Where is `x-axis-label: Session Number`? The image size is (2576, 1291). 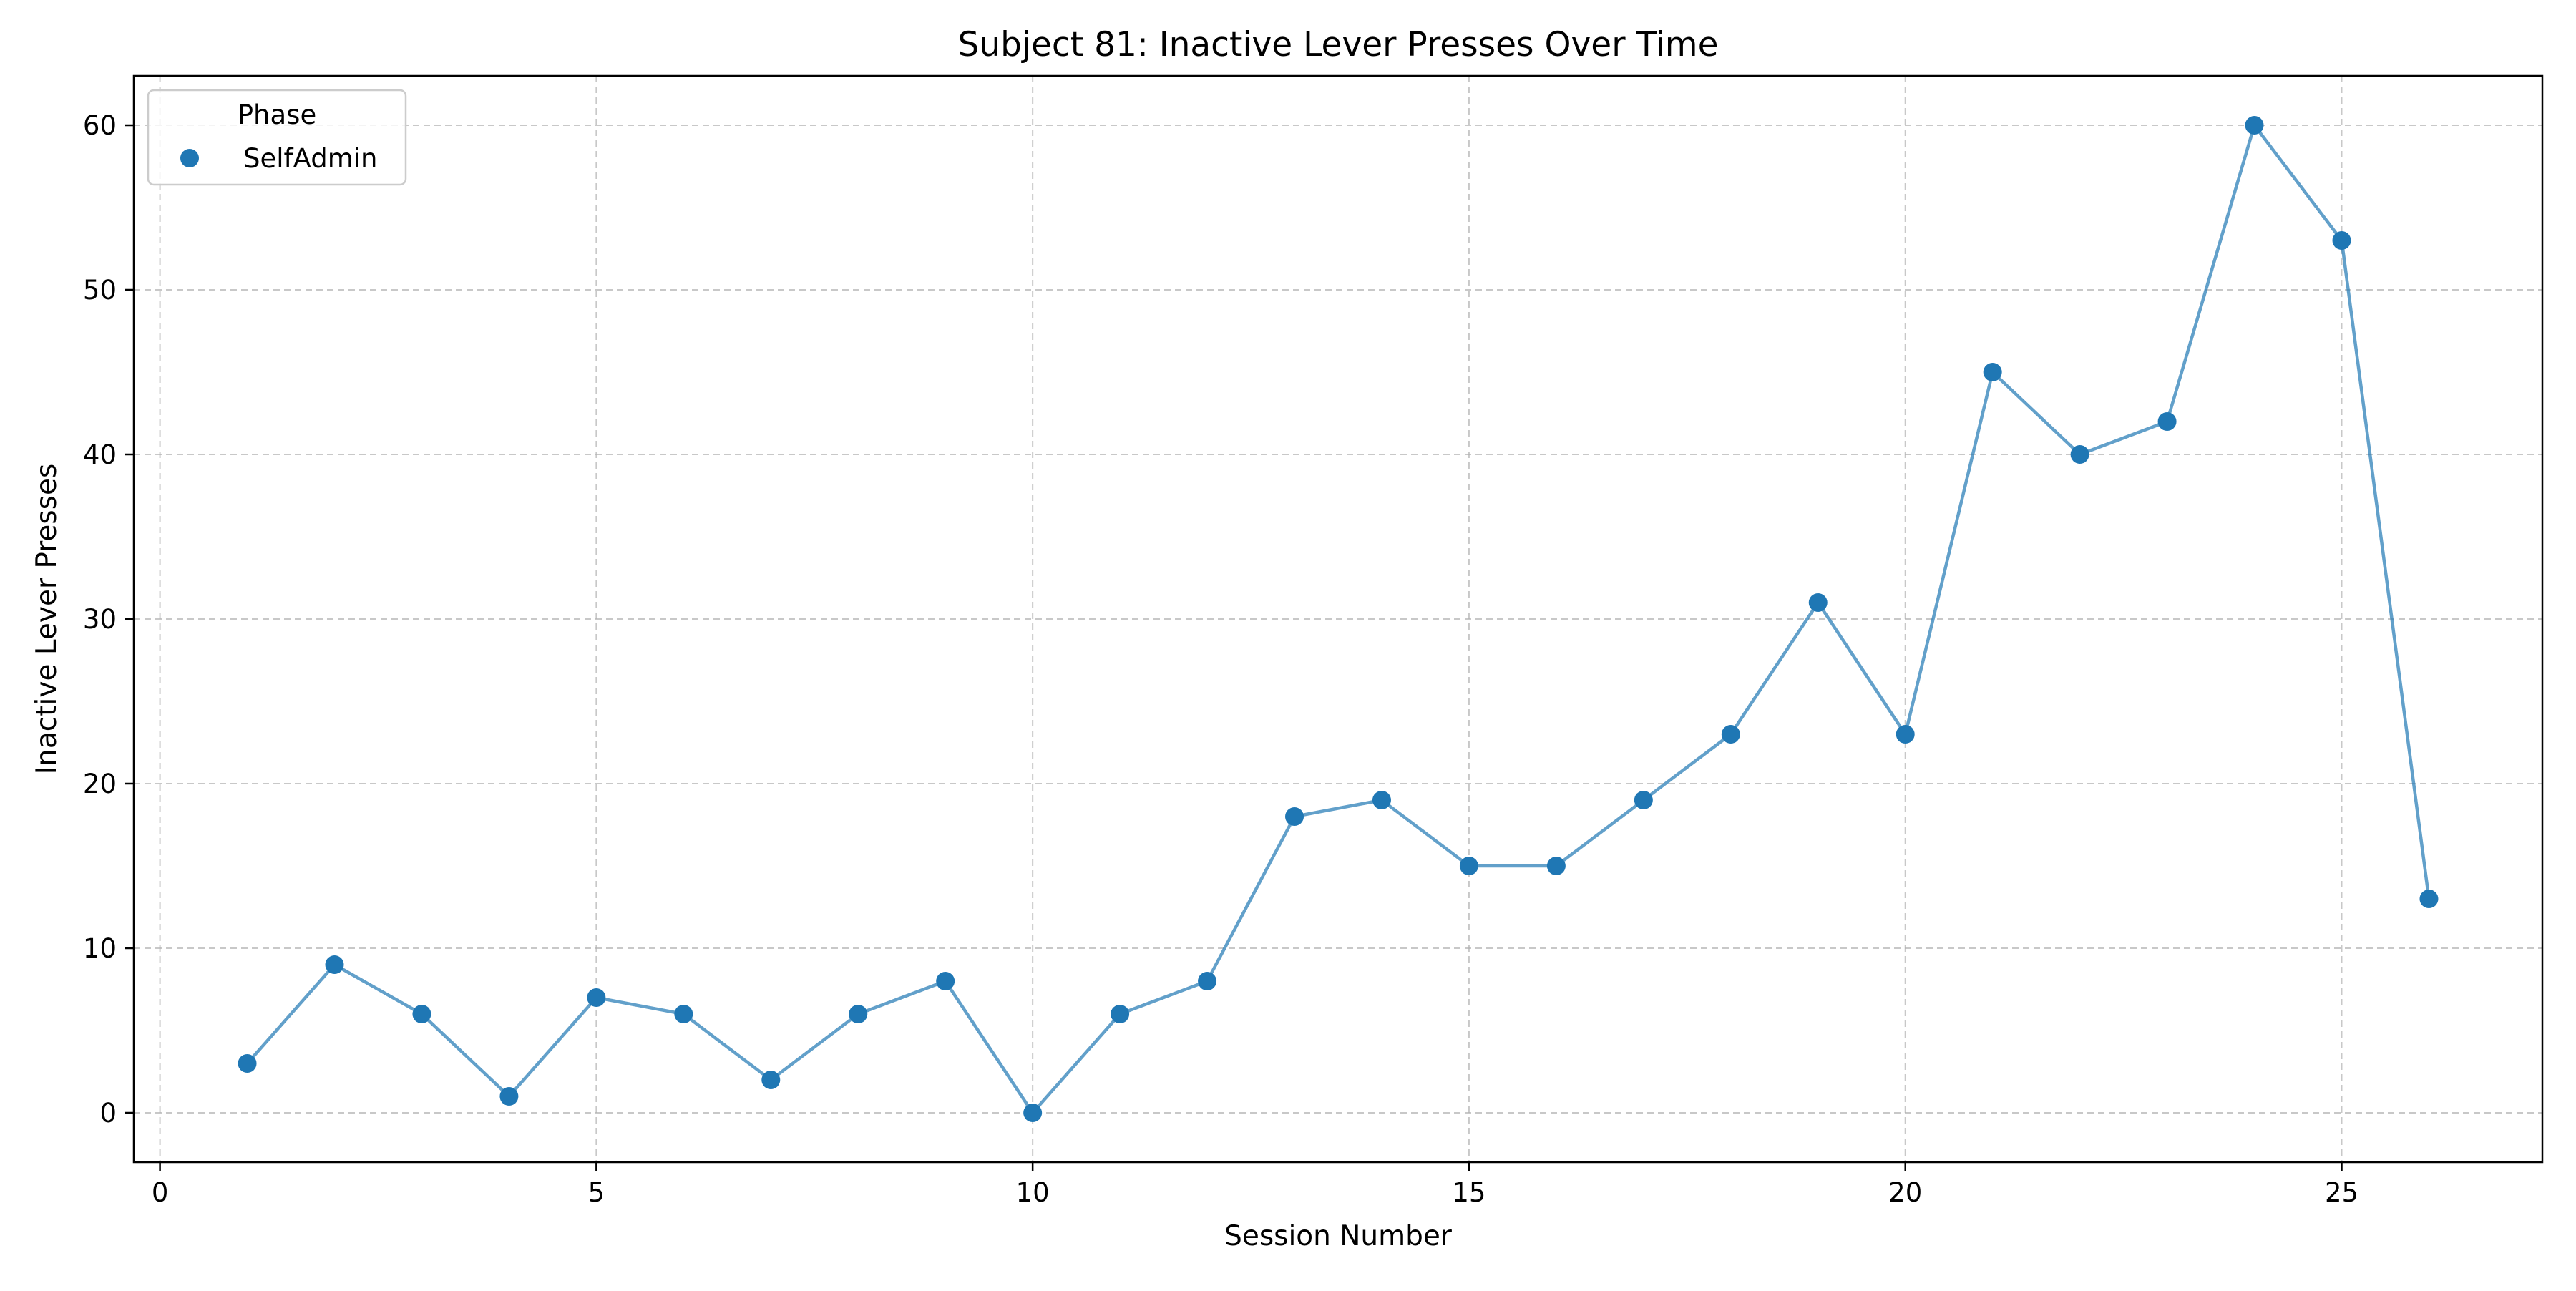
x-axis-label: Session Number is located at coordinates (1338, 1236).